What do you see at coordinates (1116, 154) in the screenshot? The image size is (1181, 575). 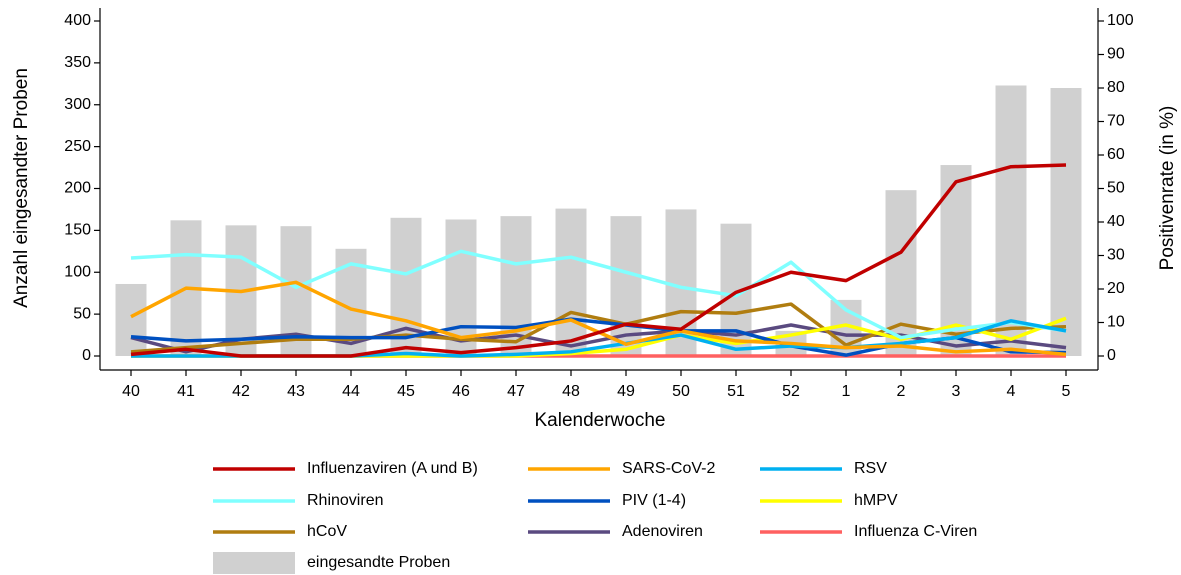 I see `y2-tick-label: 60` at bounding box center [1116, 154].